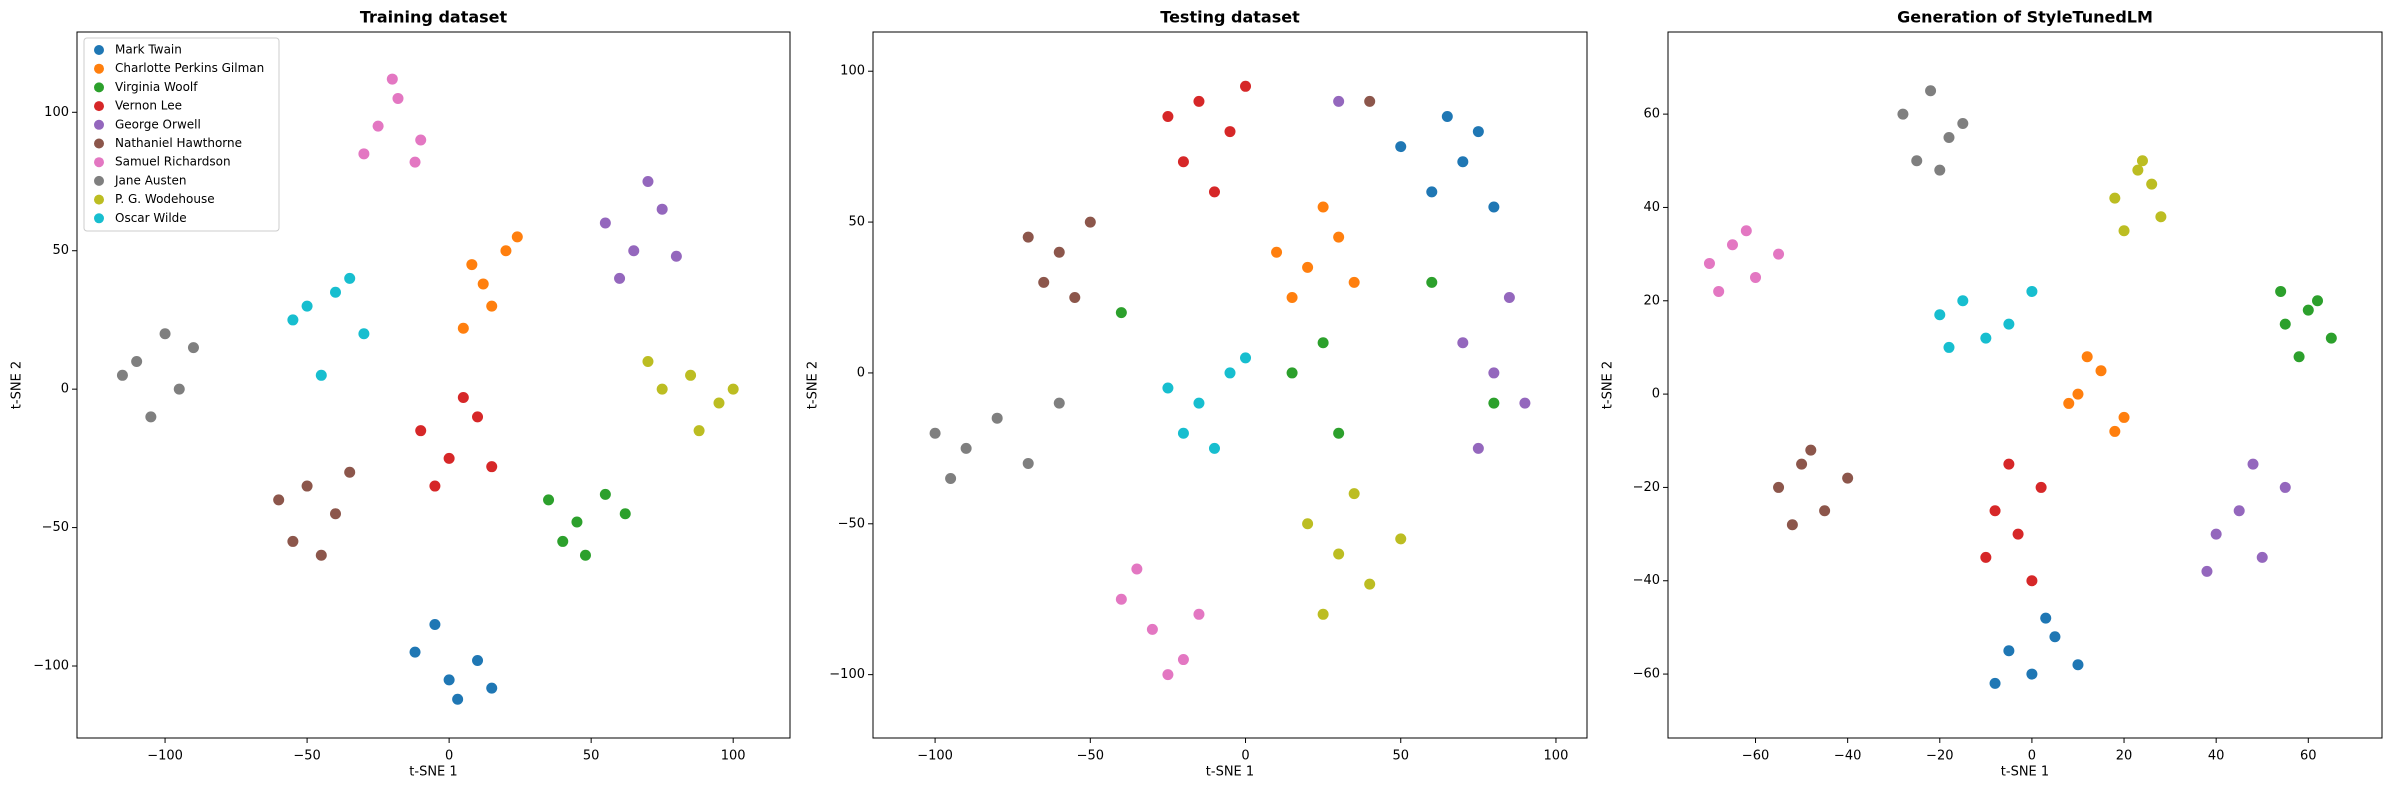  I want to click on y-tick-label: 60, so click(1651, 114).